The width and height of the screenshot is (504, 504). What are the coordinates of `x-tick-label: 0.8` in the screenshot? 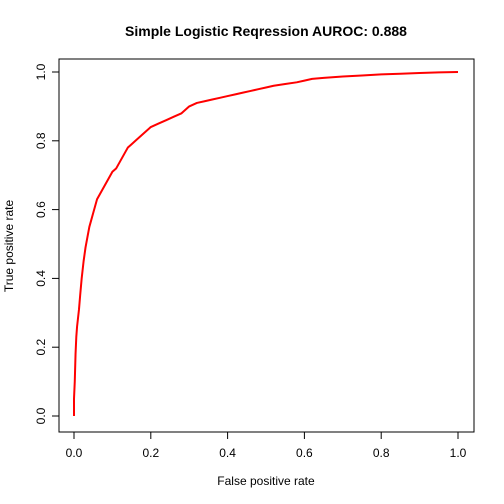 It's located at (381, 453).